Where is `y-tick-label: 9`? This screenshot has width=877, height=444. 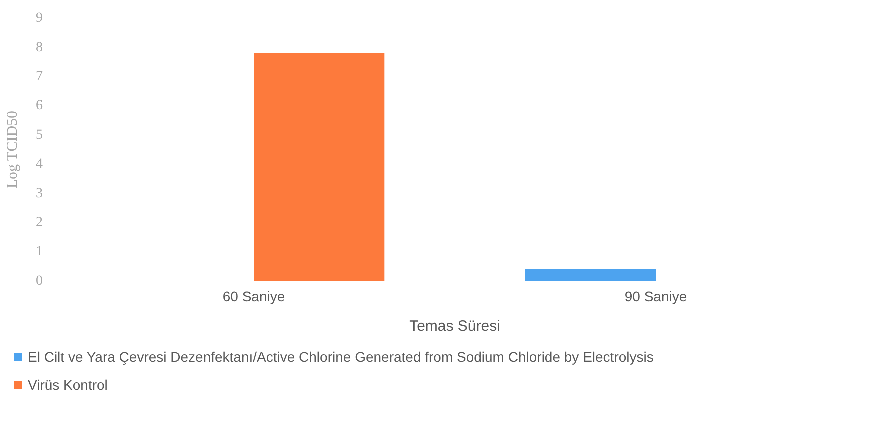 y-tick-label: 9 is located at coordinates (39, 18).